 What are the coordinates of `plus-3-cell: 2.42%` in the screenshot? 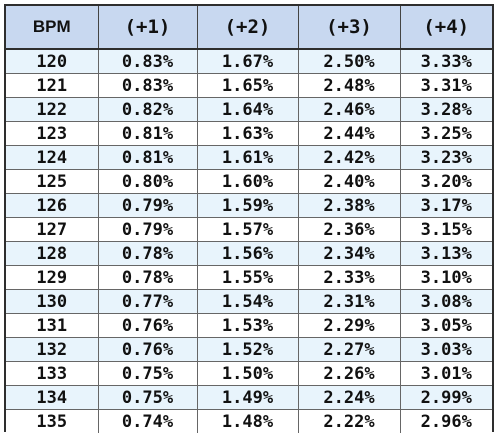 It's located at (349, 157).